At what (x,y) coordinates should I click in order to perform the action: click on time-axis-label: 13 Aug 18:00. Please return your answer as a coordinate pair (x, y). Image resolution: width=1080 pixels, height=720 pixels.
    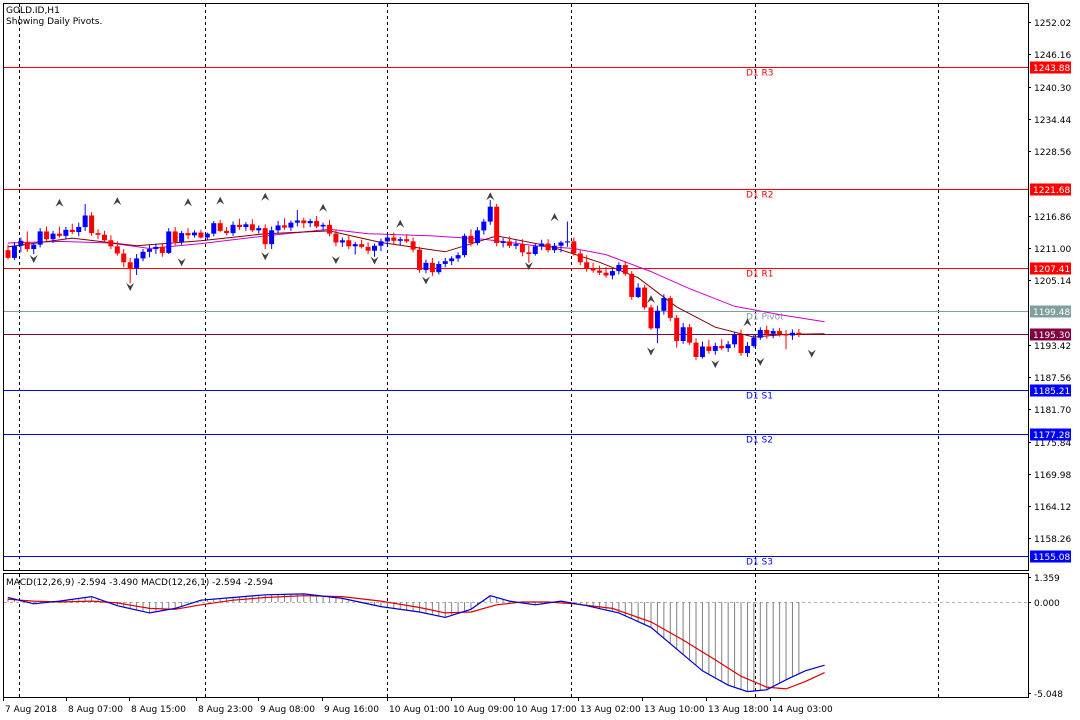
    Looking at the image, I should click on (738, 710).